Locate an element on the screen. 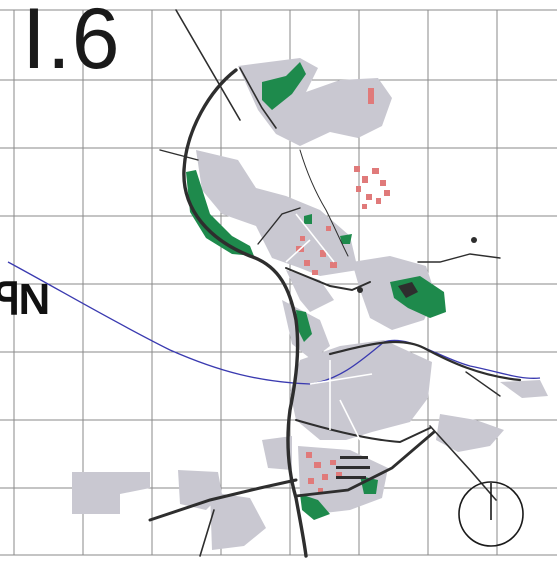 The image size is (557, 561). compass-icon is located at coordinates (491, 514).